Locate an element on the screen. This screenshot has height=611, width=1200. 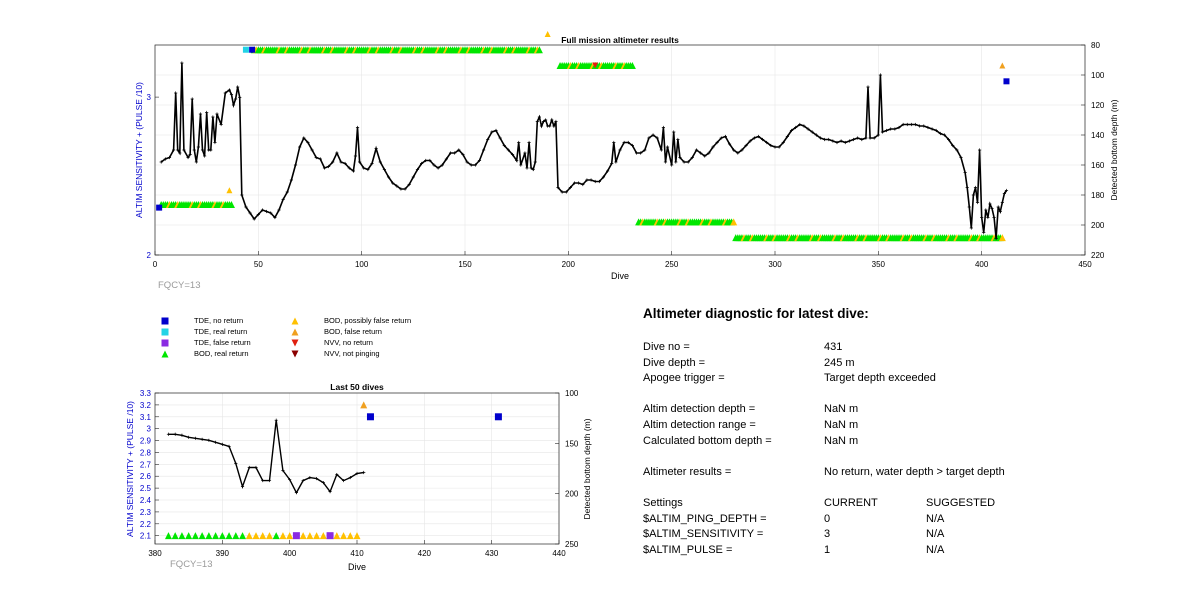
bod-possibly-false-marker is located at coordinates (229, 190).